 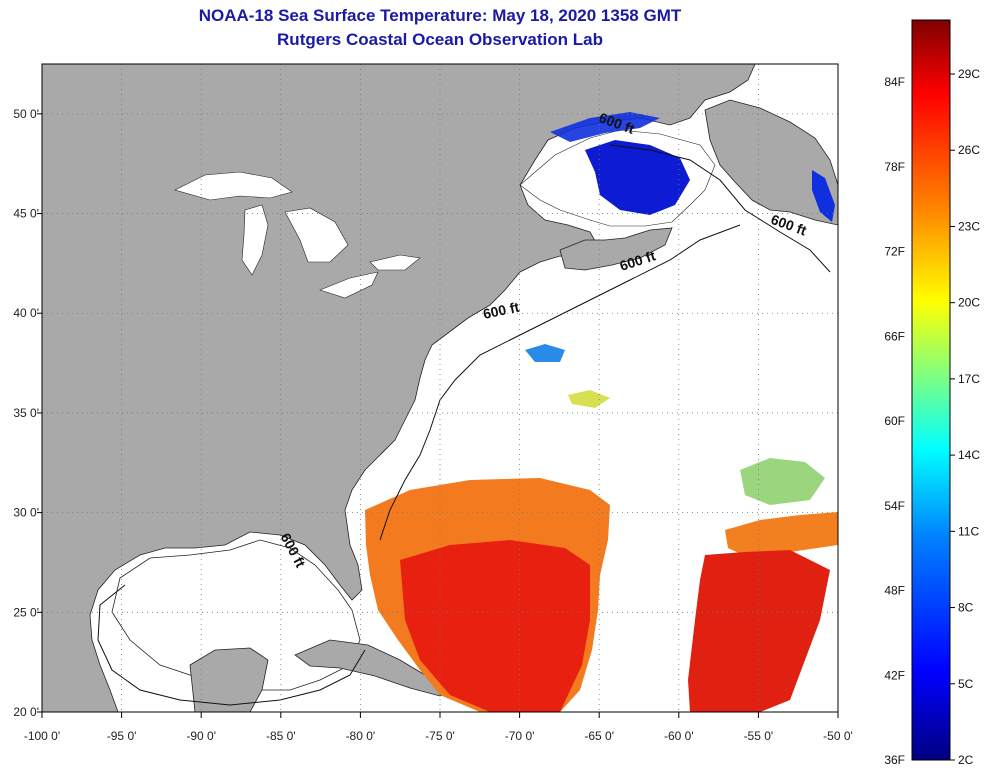 I want to click on x-tick-label: -90 0', so click(x=201, y=736).